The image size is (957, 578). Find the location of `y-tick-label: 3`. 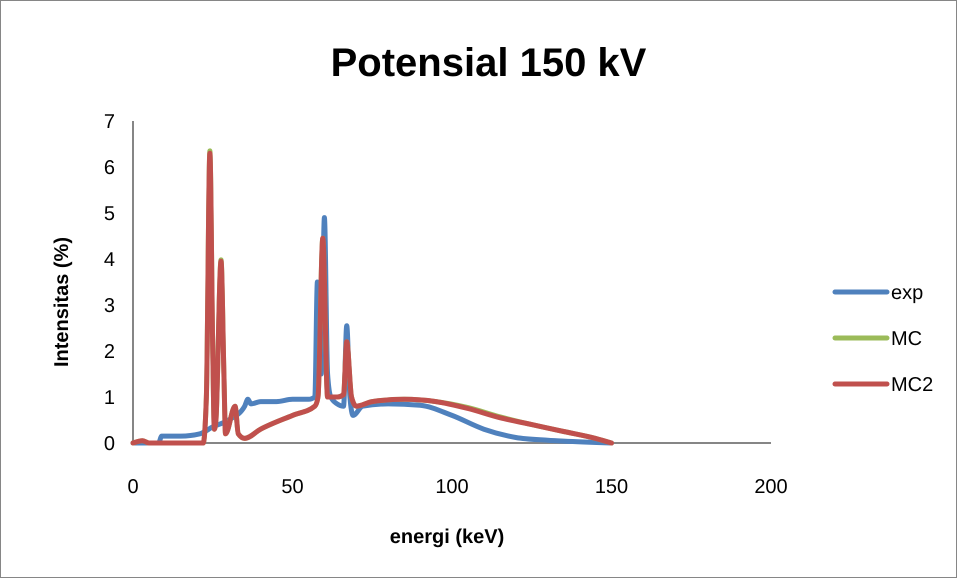

y-tick-label: 3 is located at coordinates (109, 306).